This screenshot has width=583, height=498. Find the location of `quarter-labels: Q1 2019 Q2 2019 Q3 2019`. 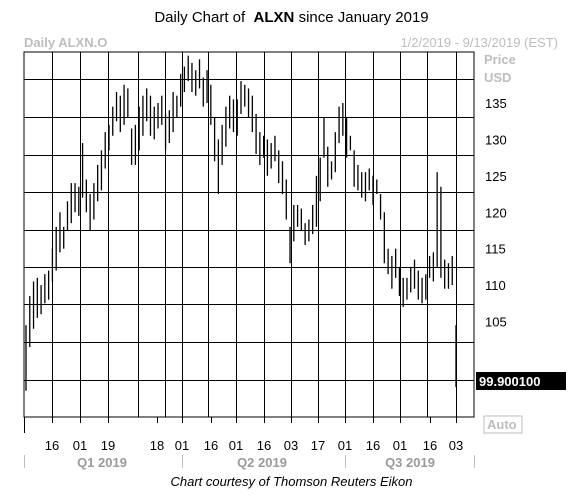

quarter-labels: Q1 2019 Q2 2019 Q3 2019 is located at coordinates (249, 462).